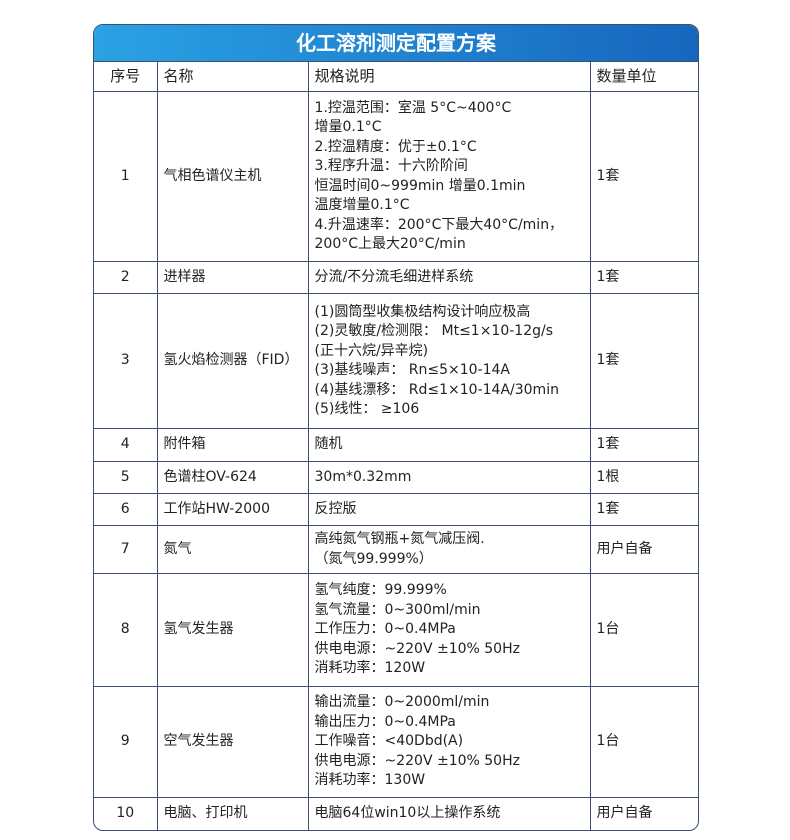 The height and width of the screenshot is (840, 790). I want to click on item-quantity: 1根, so click(643, 477).